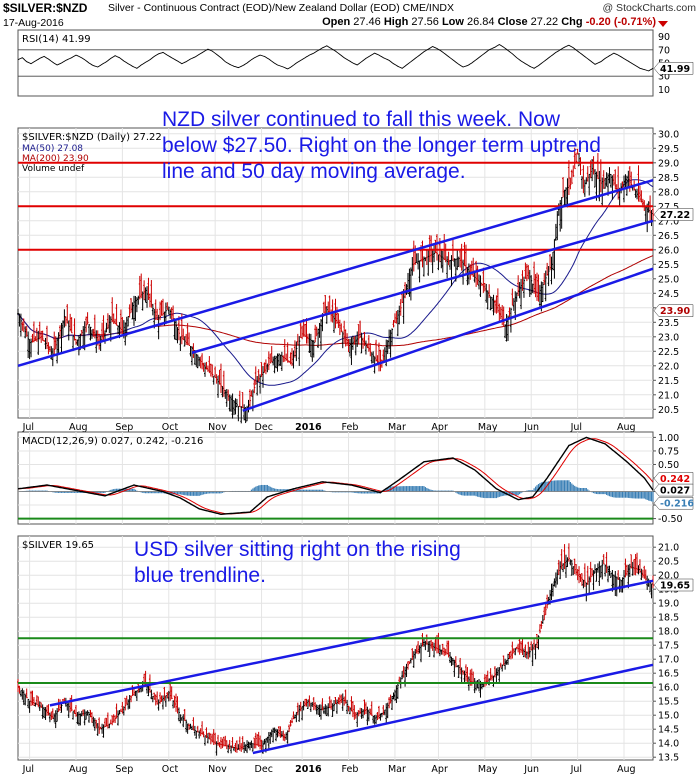  I want to click on usd-tick-label: 14.5, so click(668, 730).